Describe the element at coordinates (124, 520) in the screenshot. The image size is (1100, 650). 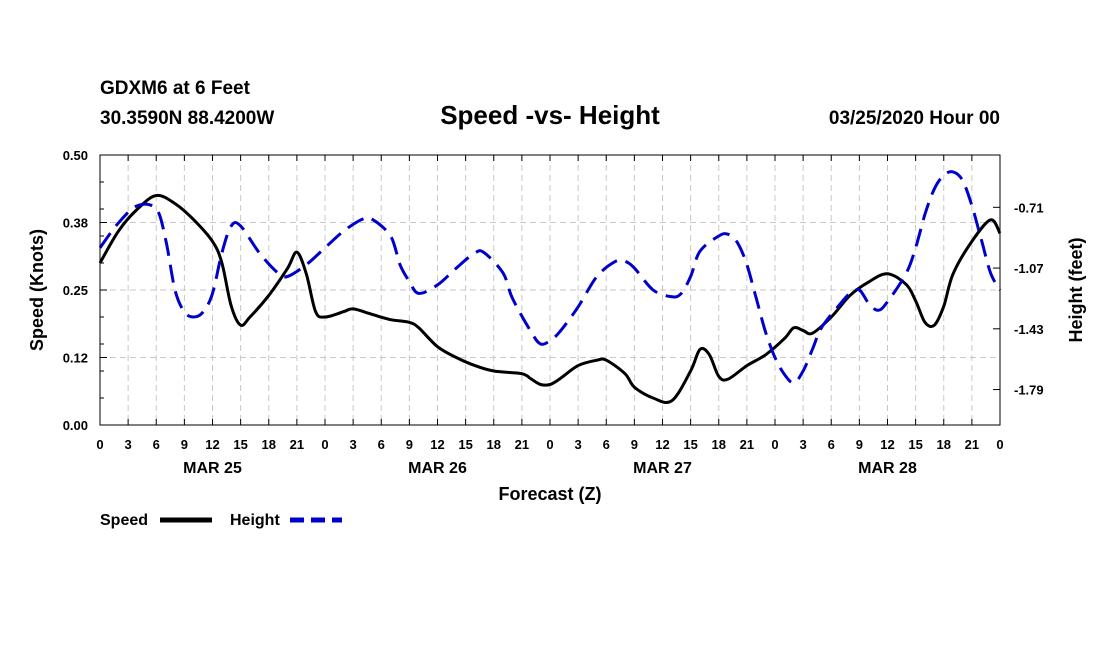
I see `legend-speed-label: Speed` at that location.